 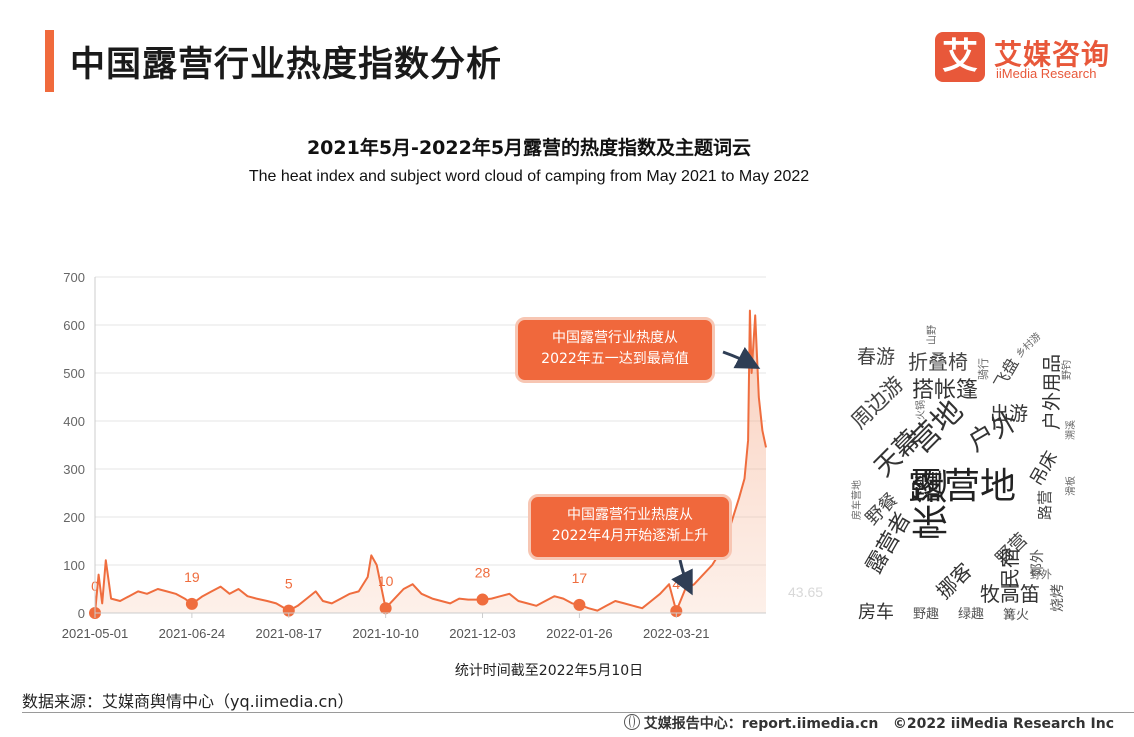 I want to click on x-tick-label: 2021-05-01, so click(x=95, y=633).